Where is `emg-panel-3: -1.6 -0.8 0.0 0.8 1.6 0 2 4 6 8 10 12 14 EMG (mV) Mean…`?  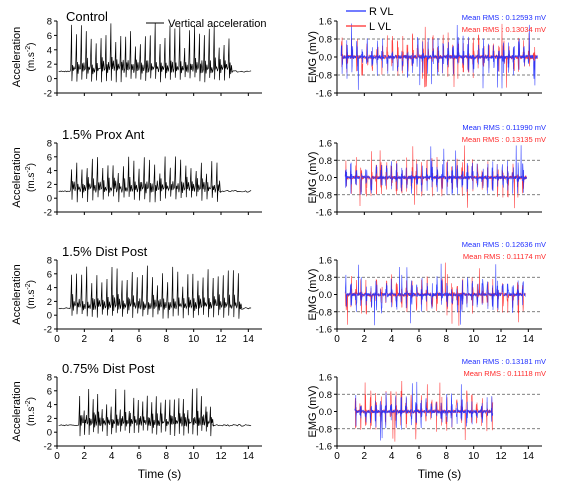 emg-panel-3: -1.6 -0.8 0.0 0.8 1.6 0 2 4 6 8 10 12 14 EMG (mV) Mean… is located at coordinates (426, 419).